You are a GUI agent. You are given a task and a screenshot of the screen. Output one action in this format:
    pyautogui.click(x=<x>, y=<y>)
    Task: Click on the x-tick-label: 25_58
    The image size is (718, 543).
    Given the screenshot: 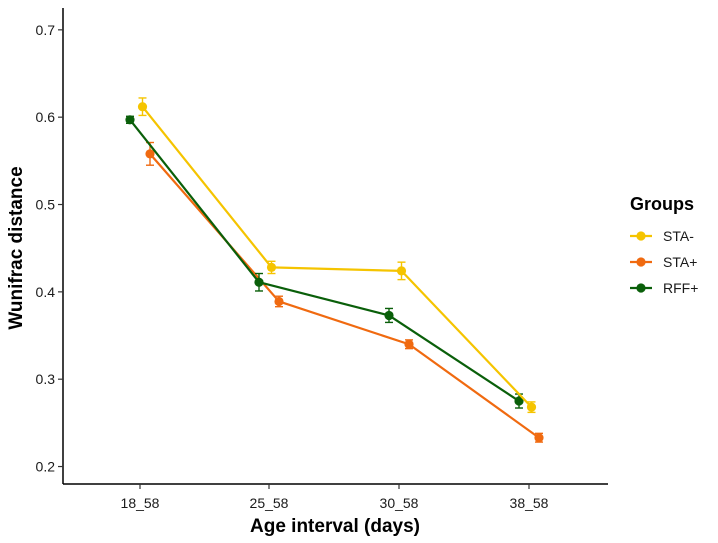 What is the action you would take?
    pyautogui.click(x=269, y=503)
    